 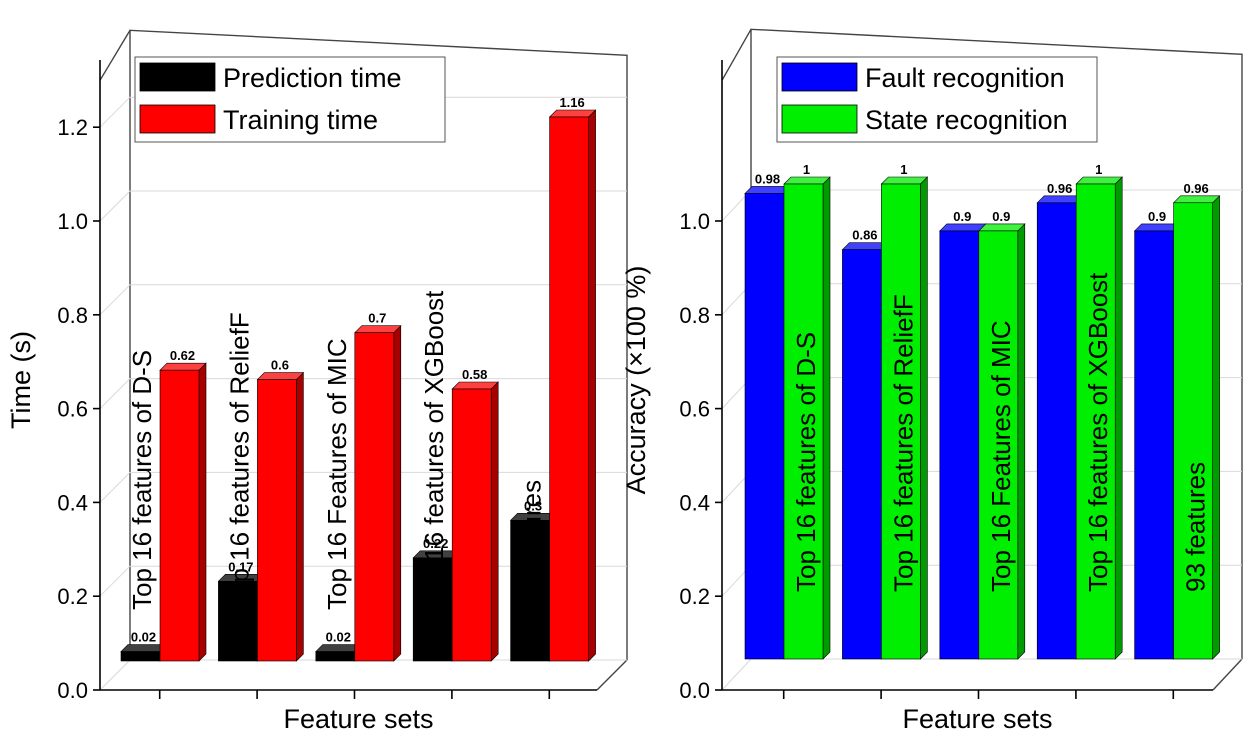 I want to click on bar-value-label: 0.6, so click(x=280, y=365).